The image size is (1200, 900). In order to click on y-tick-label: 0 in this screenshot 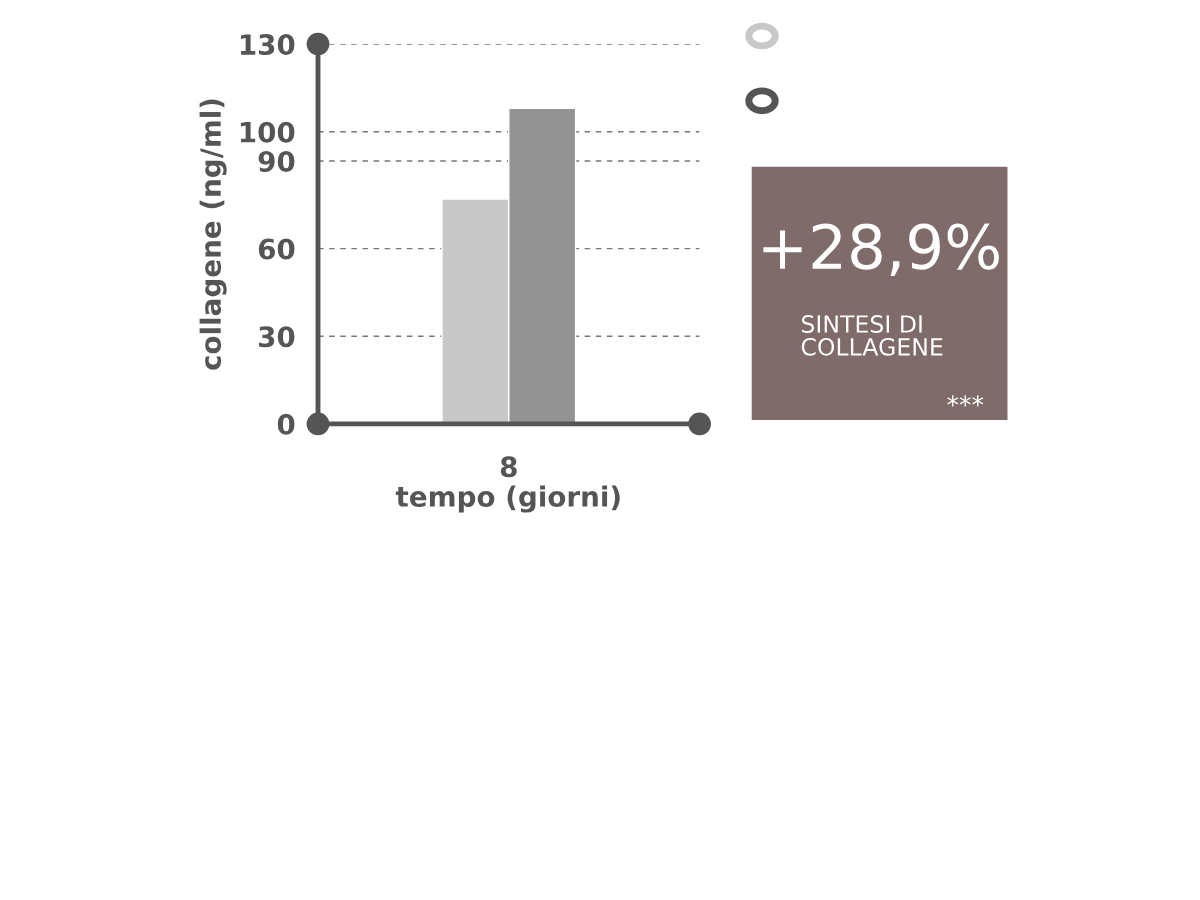, I will do `click(286, 424)`.